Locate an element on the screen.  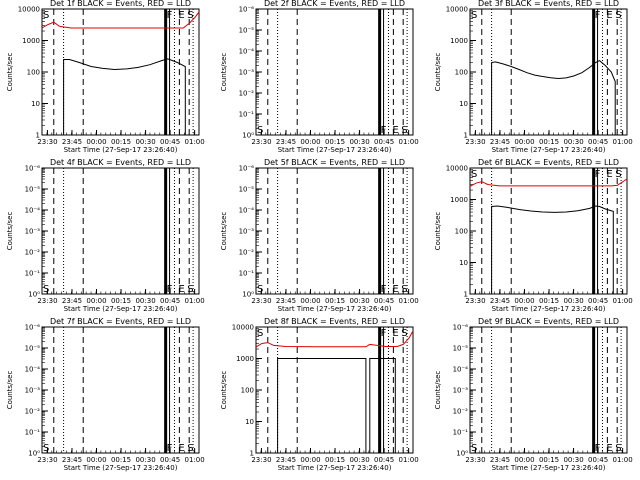
y-tick-label: 10⁻² is located at coordinates (33, 253).